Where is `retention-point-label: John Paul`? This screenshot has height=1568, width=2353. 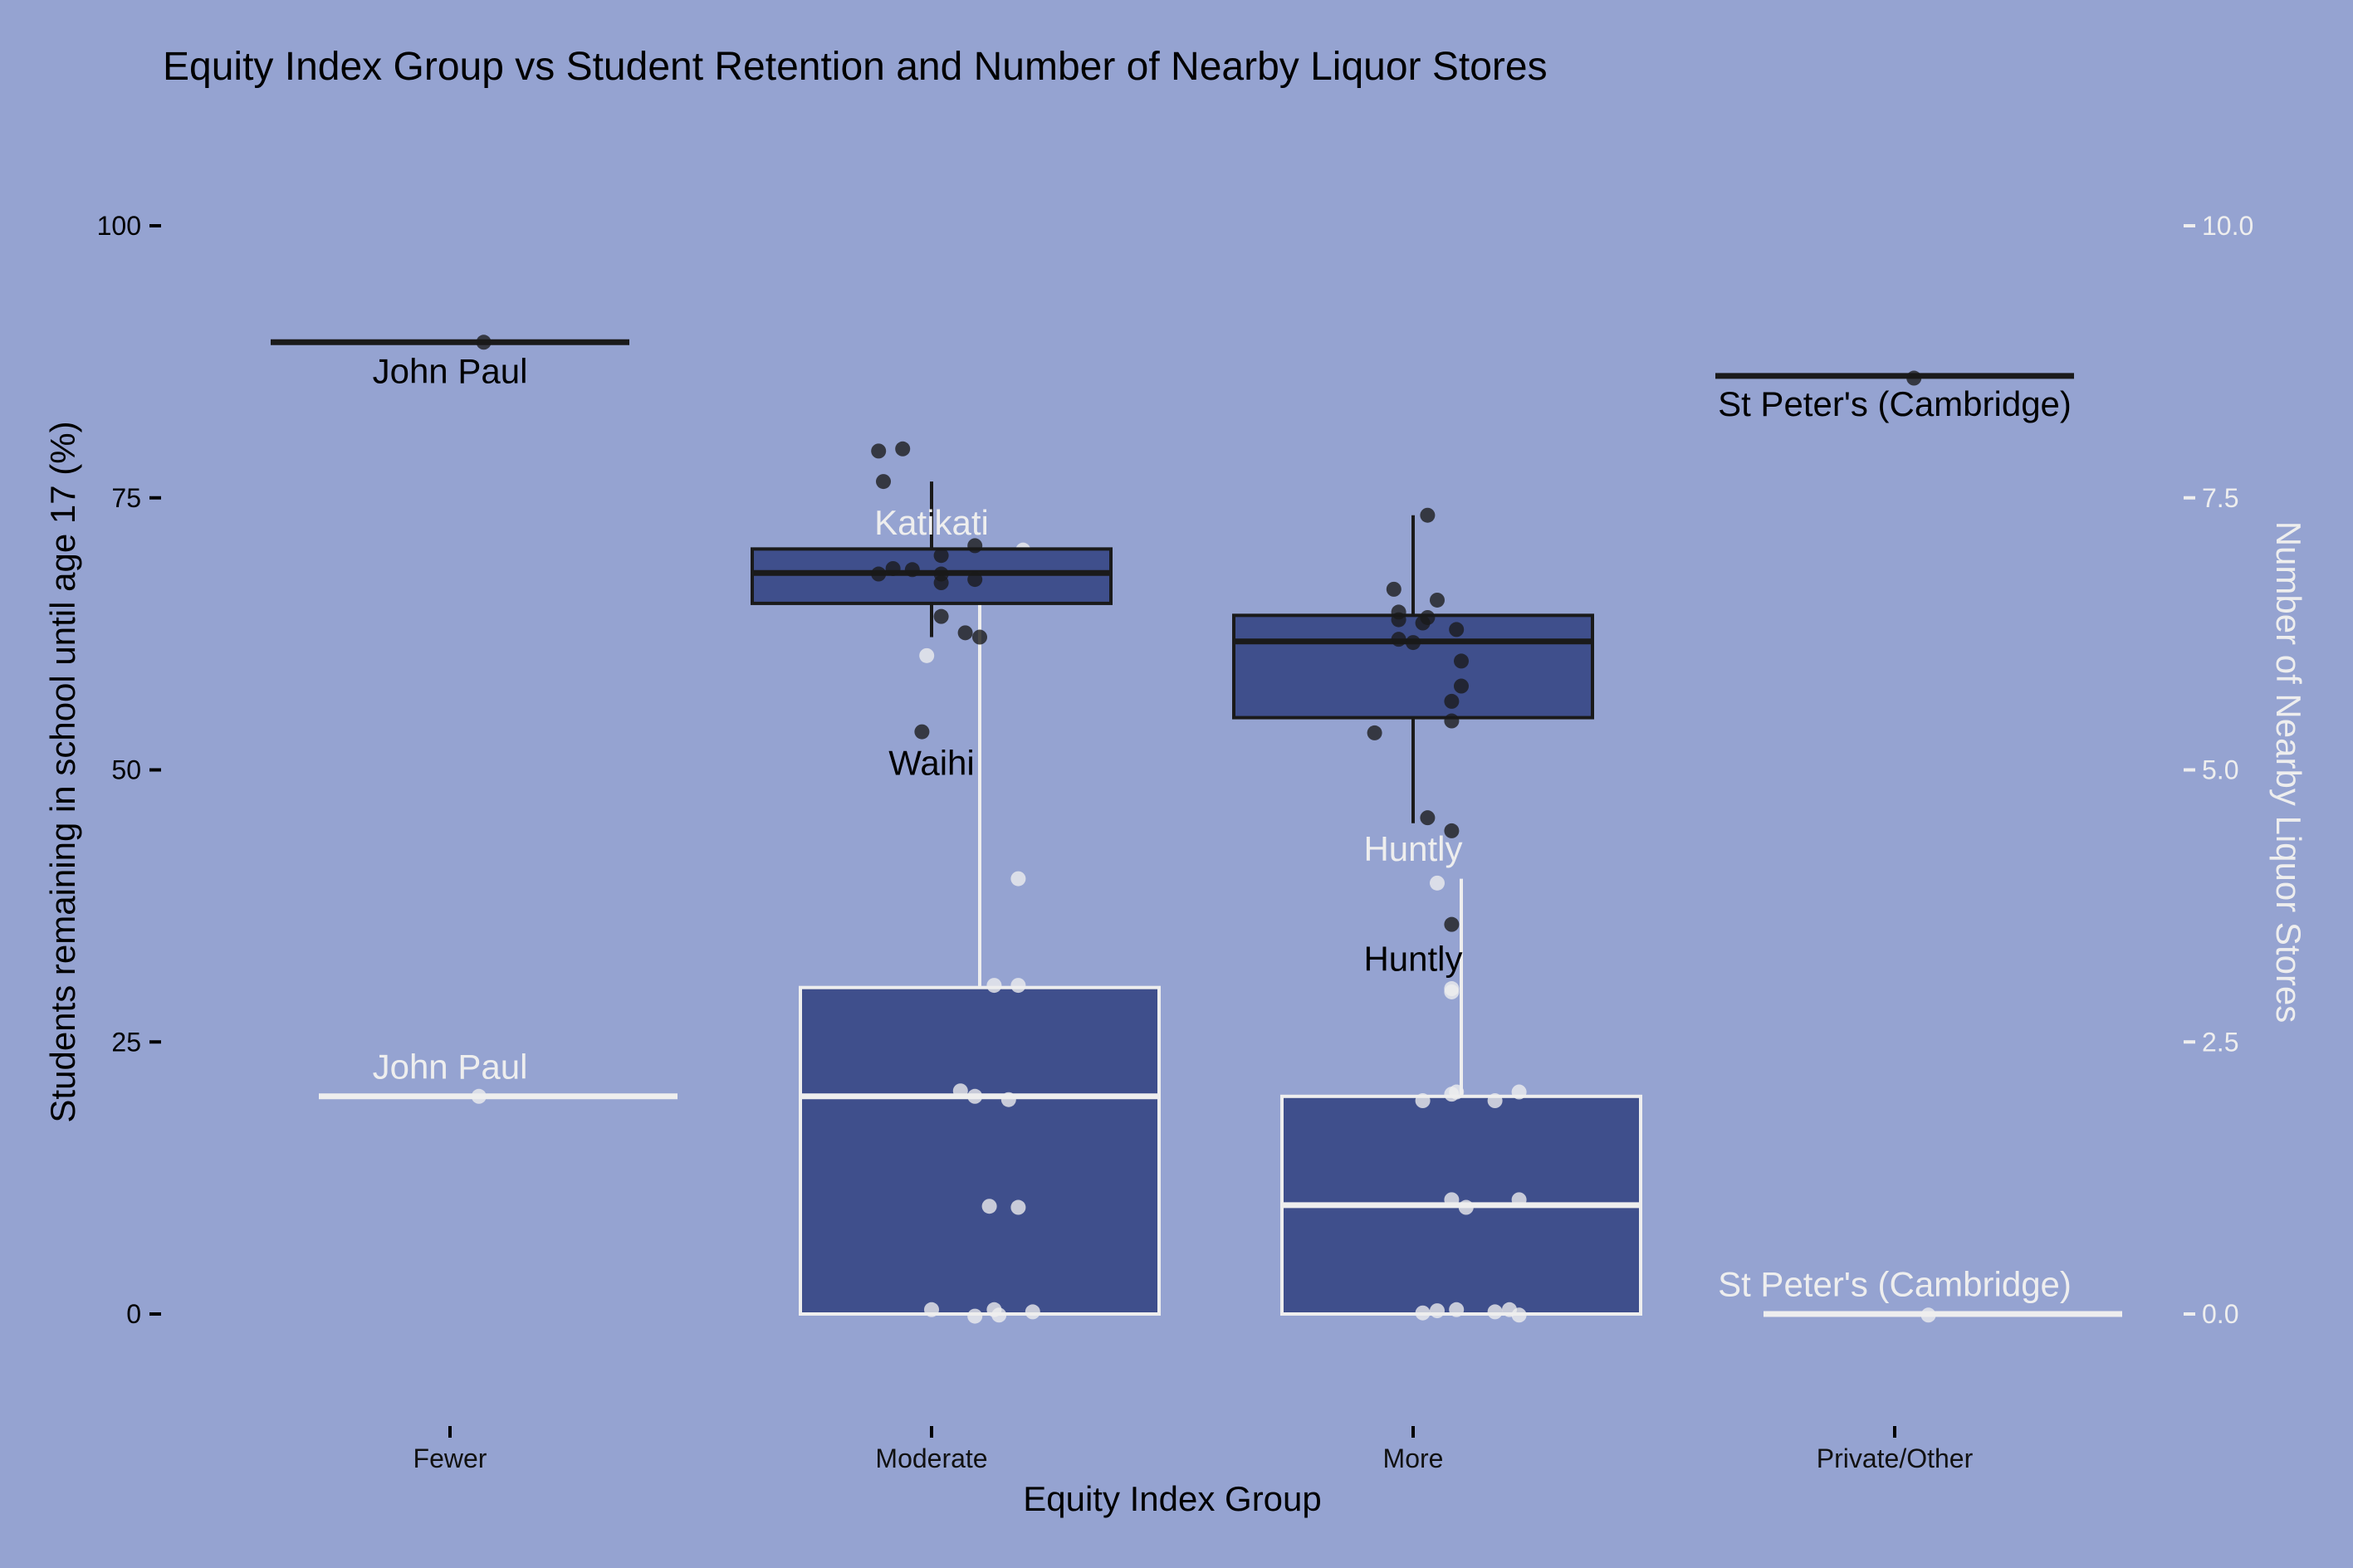 retention-point-label: John Paul is located at coordinates (451, 372).